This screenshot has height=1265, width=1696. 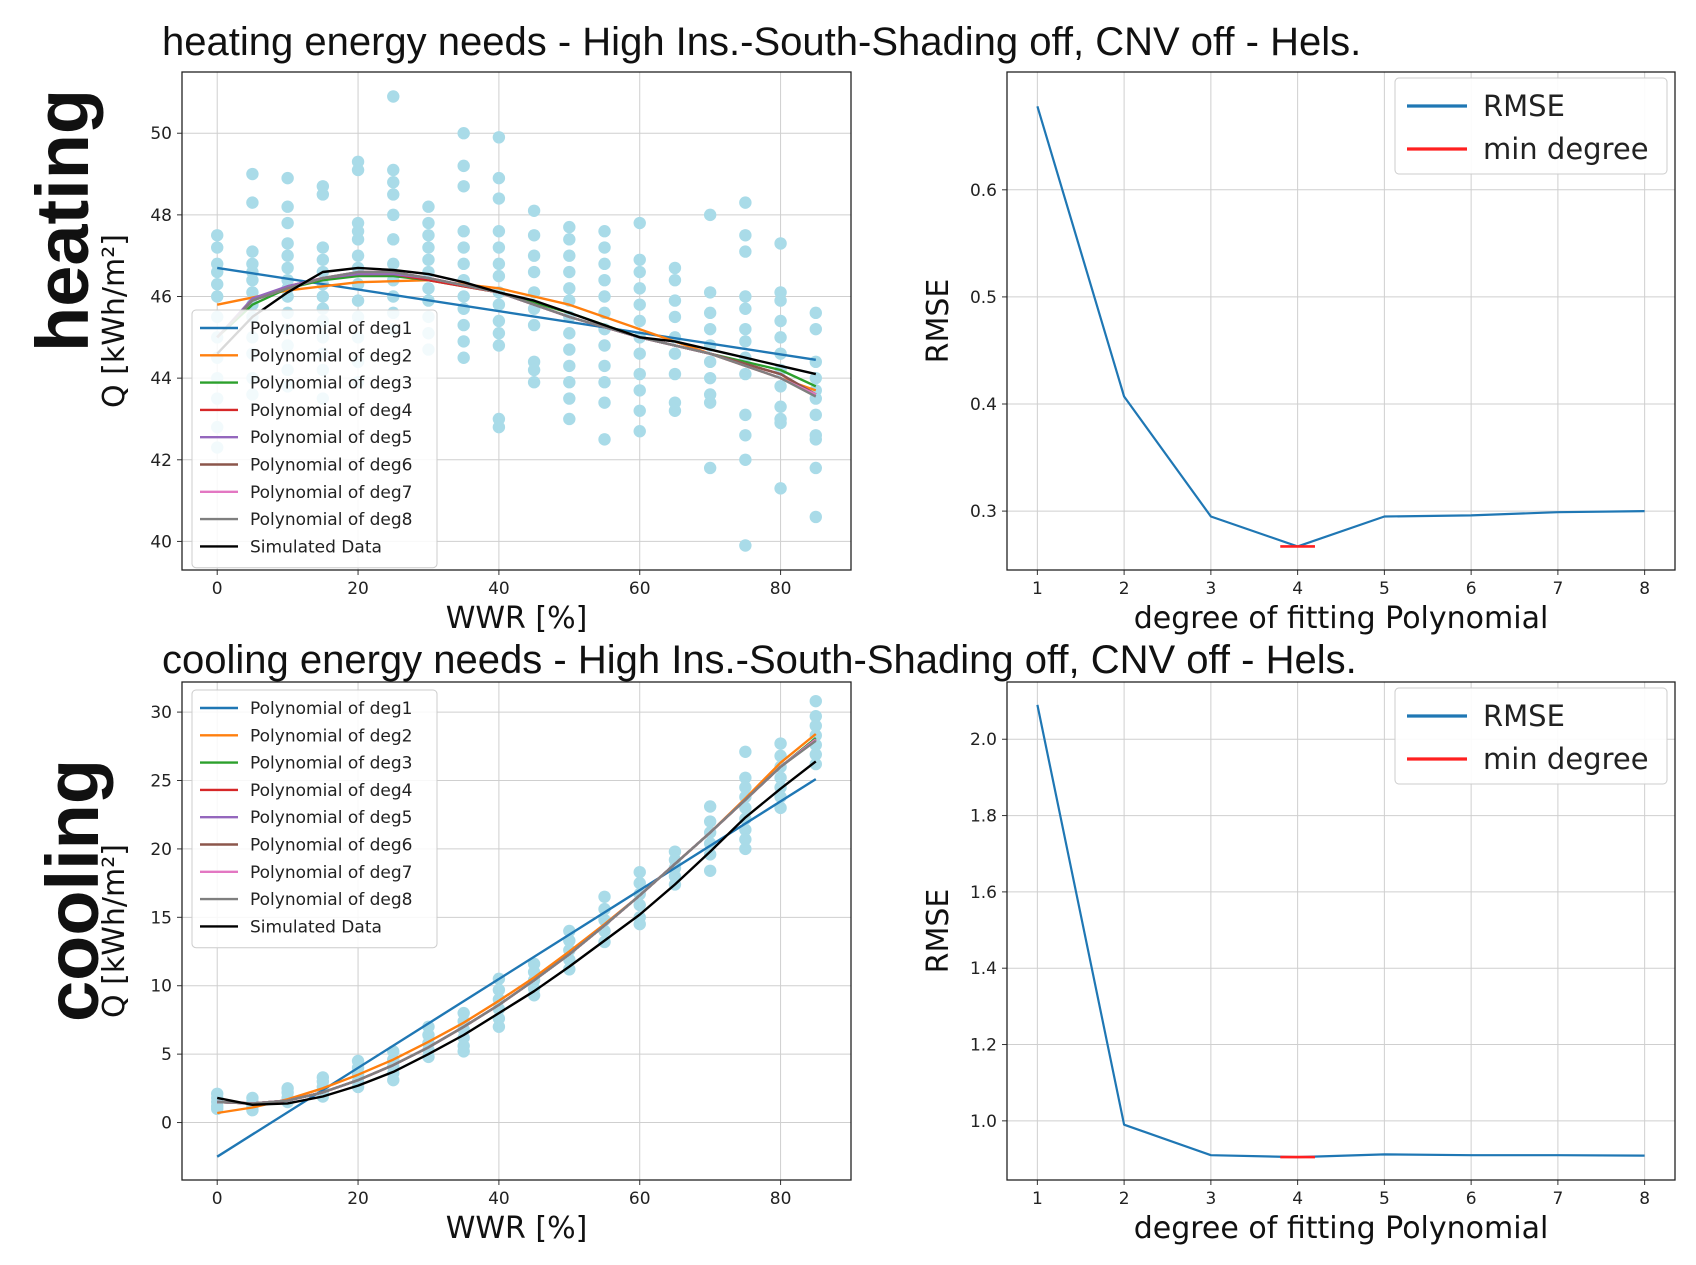 I want to click on legend-label: Polynomial of deg1, so click(x=331, y=329).